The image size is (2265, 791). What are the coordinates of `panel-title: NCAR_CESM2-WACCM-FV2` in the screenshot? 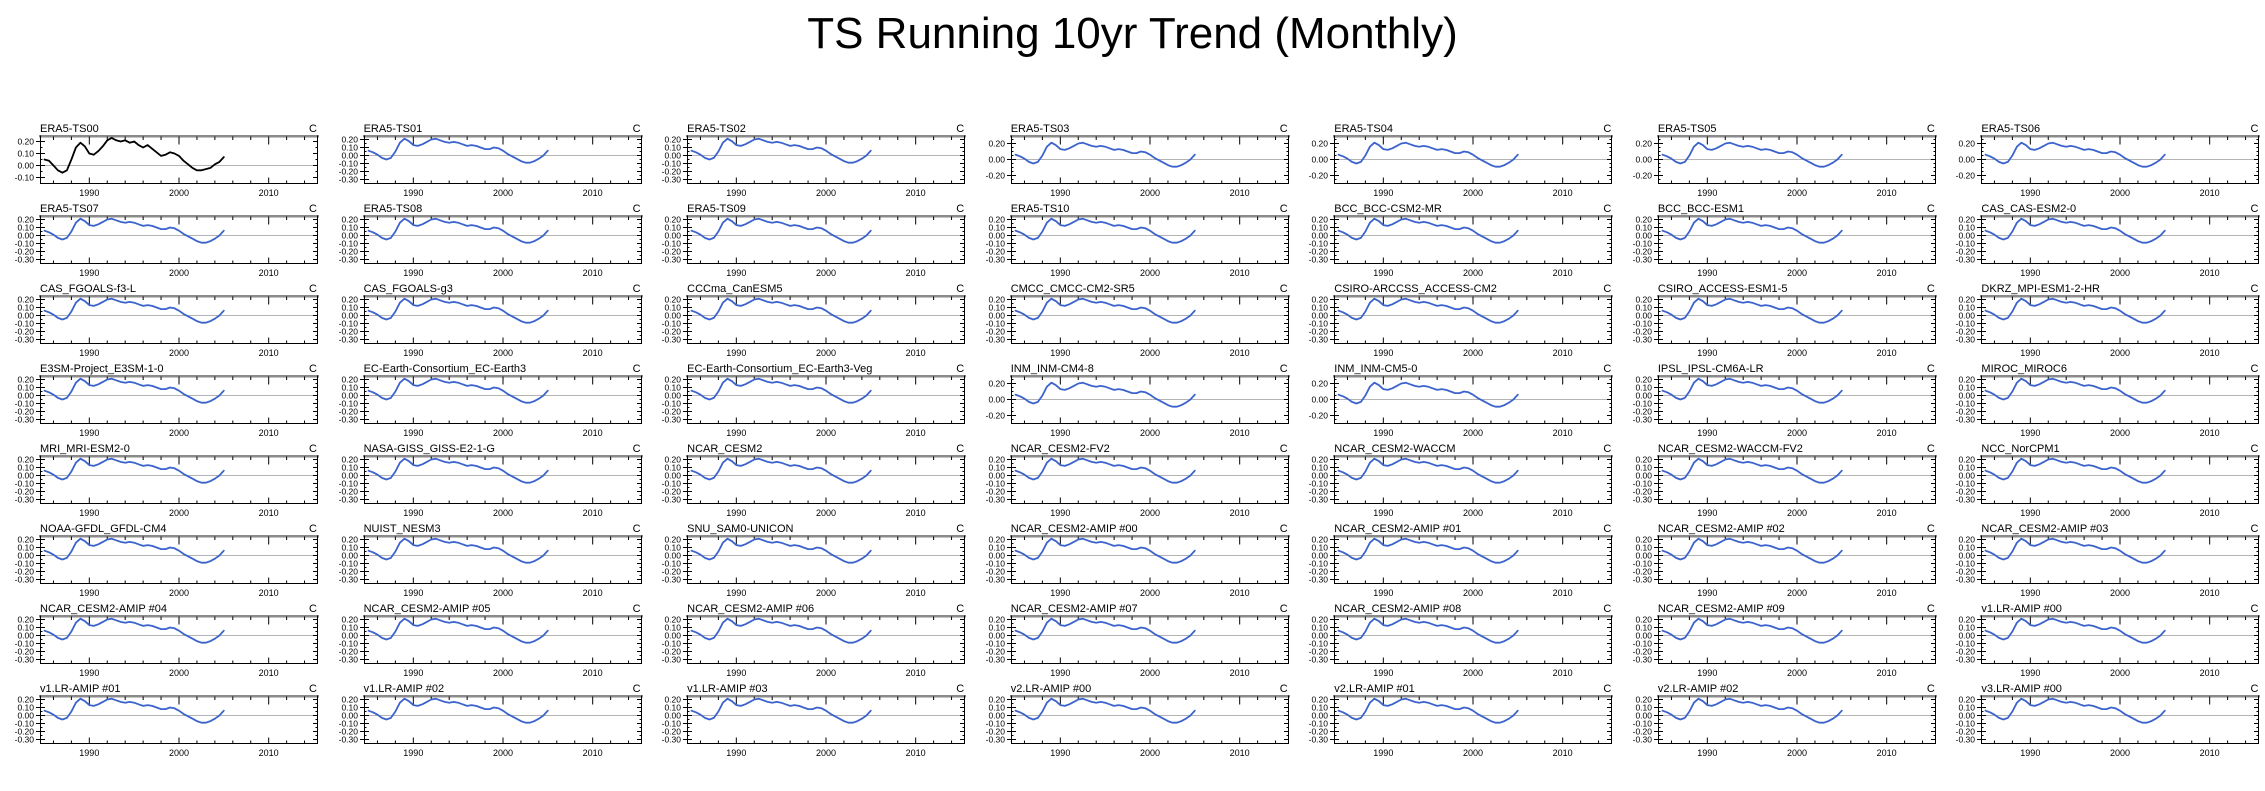 It's located at (1730, 449).